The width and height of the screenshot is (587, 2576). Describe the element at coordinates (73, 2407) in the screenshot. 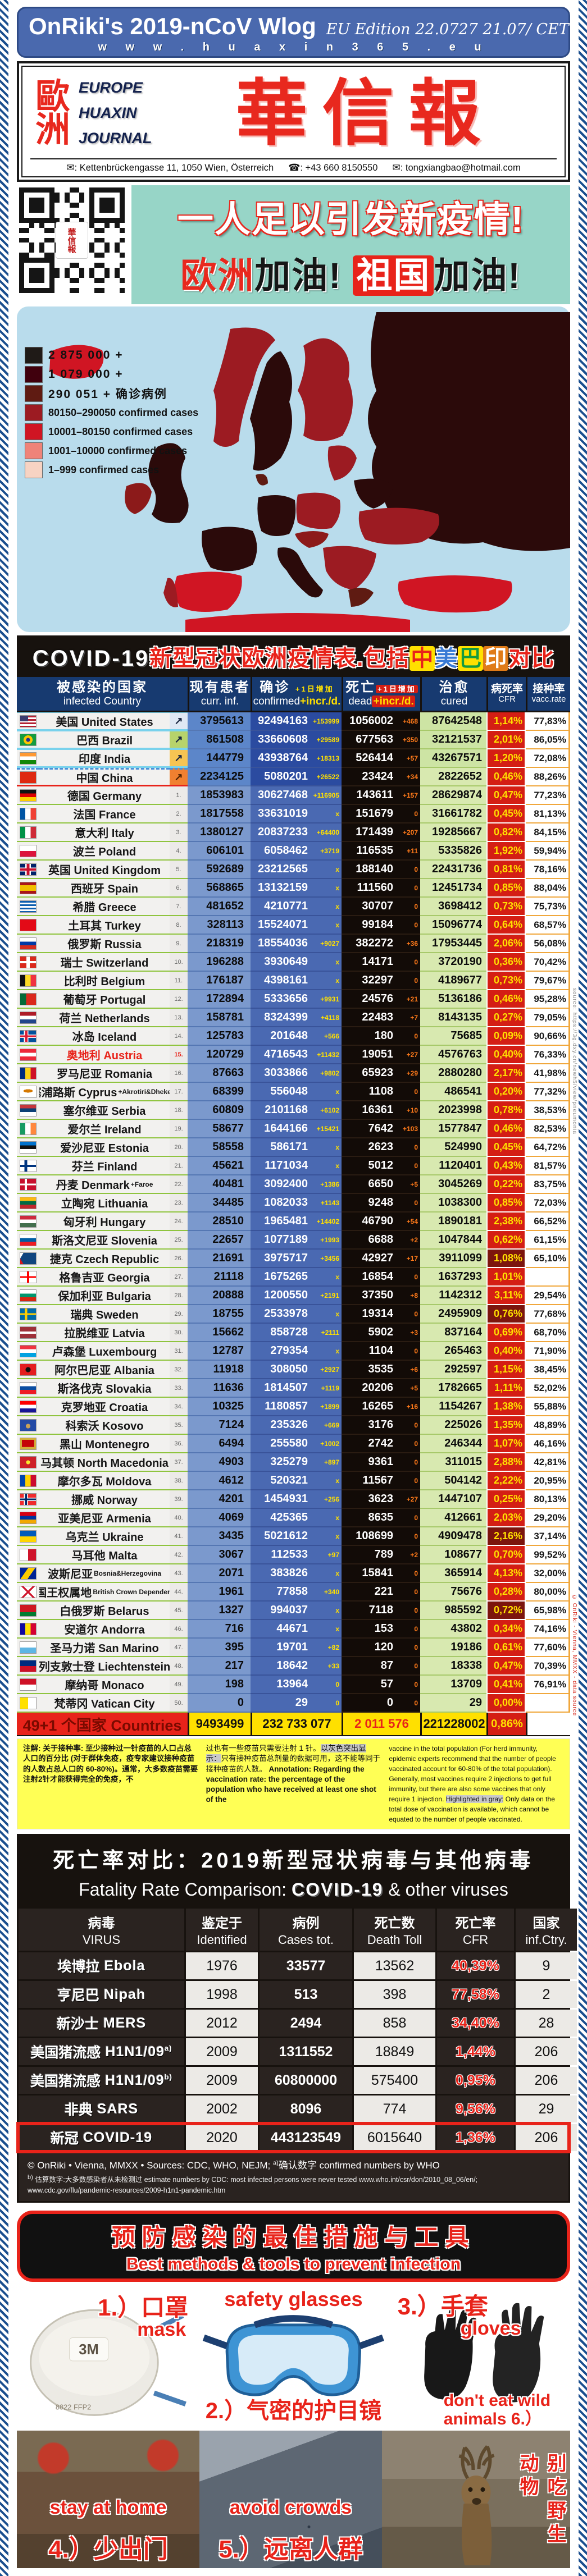

I see `svg-text: 8822 FFP2` at that location.